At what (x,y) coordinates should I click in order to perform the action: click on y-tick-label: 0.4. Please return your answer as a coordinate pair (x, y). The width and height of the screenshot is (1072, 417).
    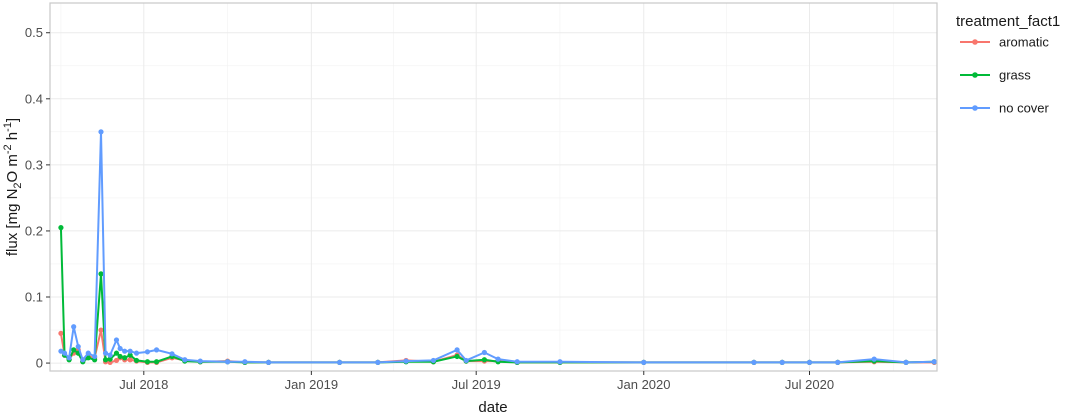
    Looking at the image, I should click on (34, 98).